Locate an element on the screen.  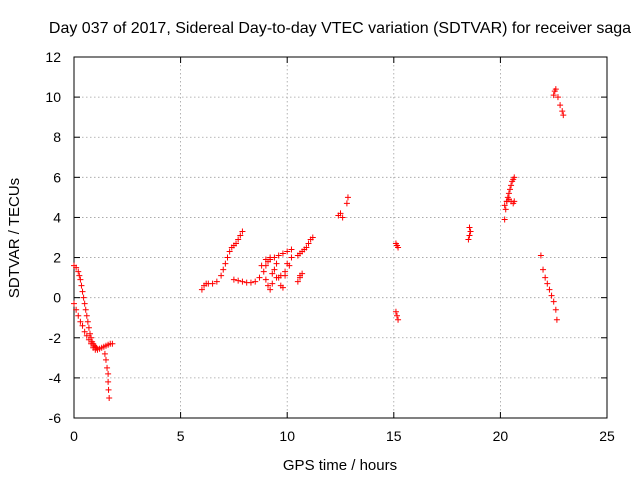
y-tick-label: 6 is located at coordinates (57, 177).